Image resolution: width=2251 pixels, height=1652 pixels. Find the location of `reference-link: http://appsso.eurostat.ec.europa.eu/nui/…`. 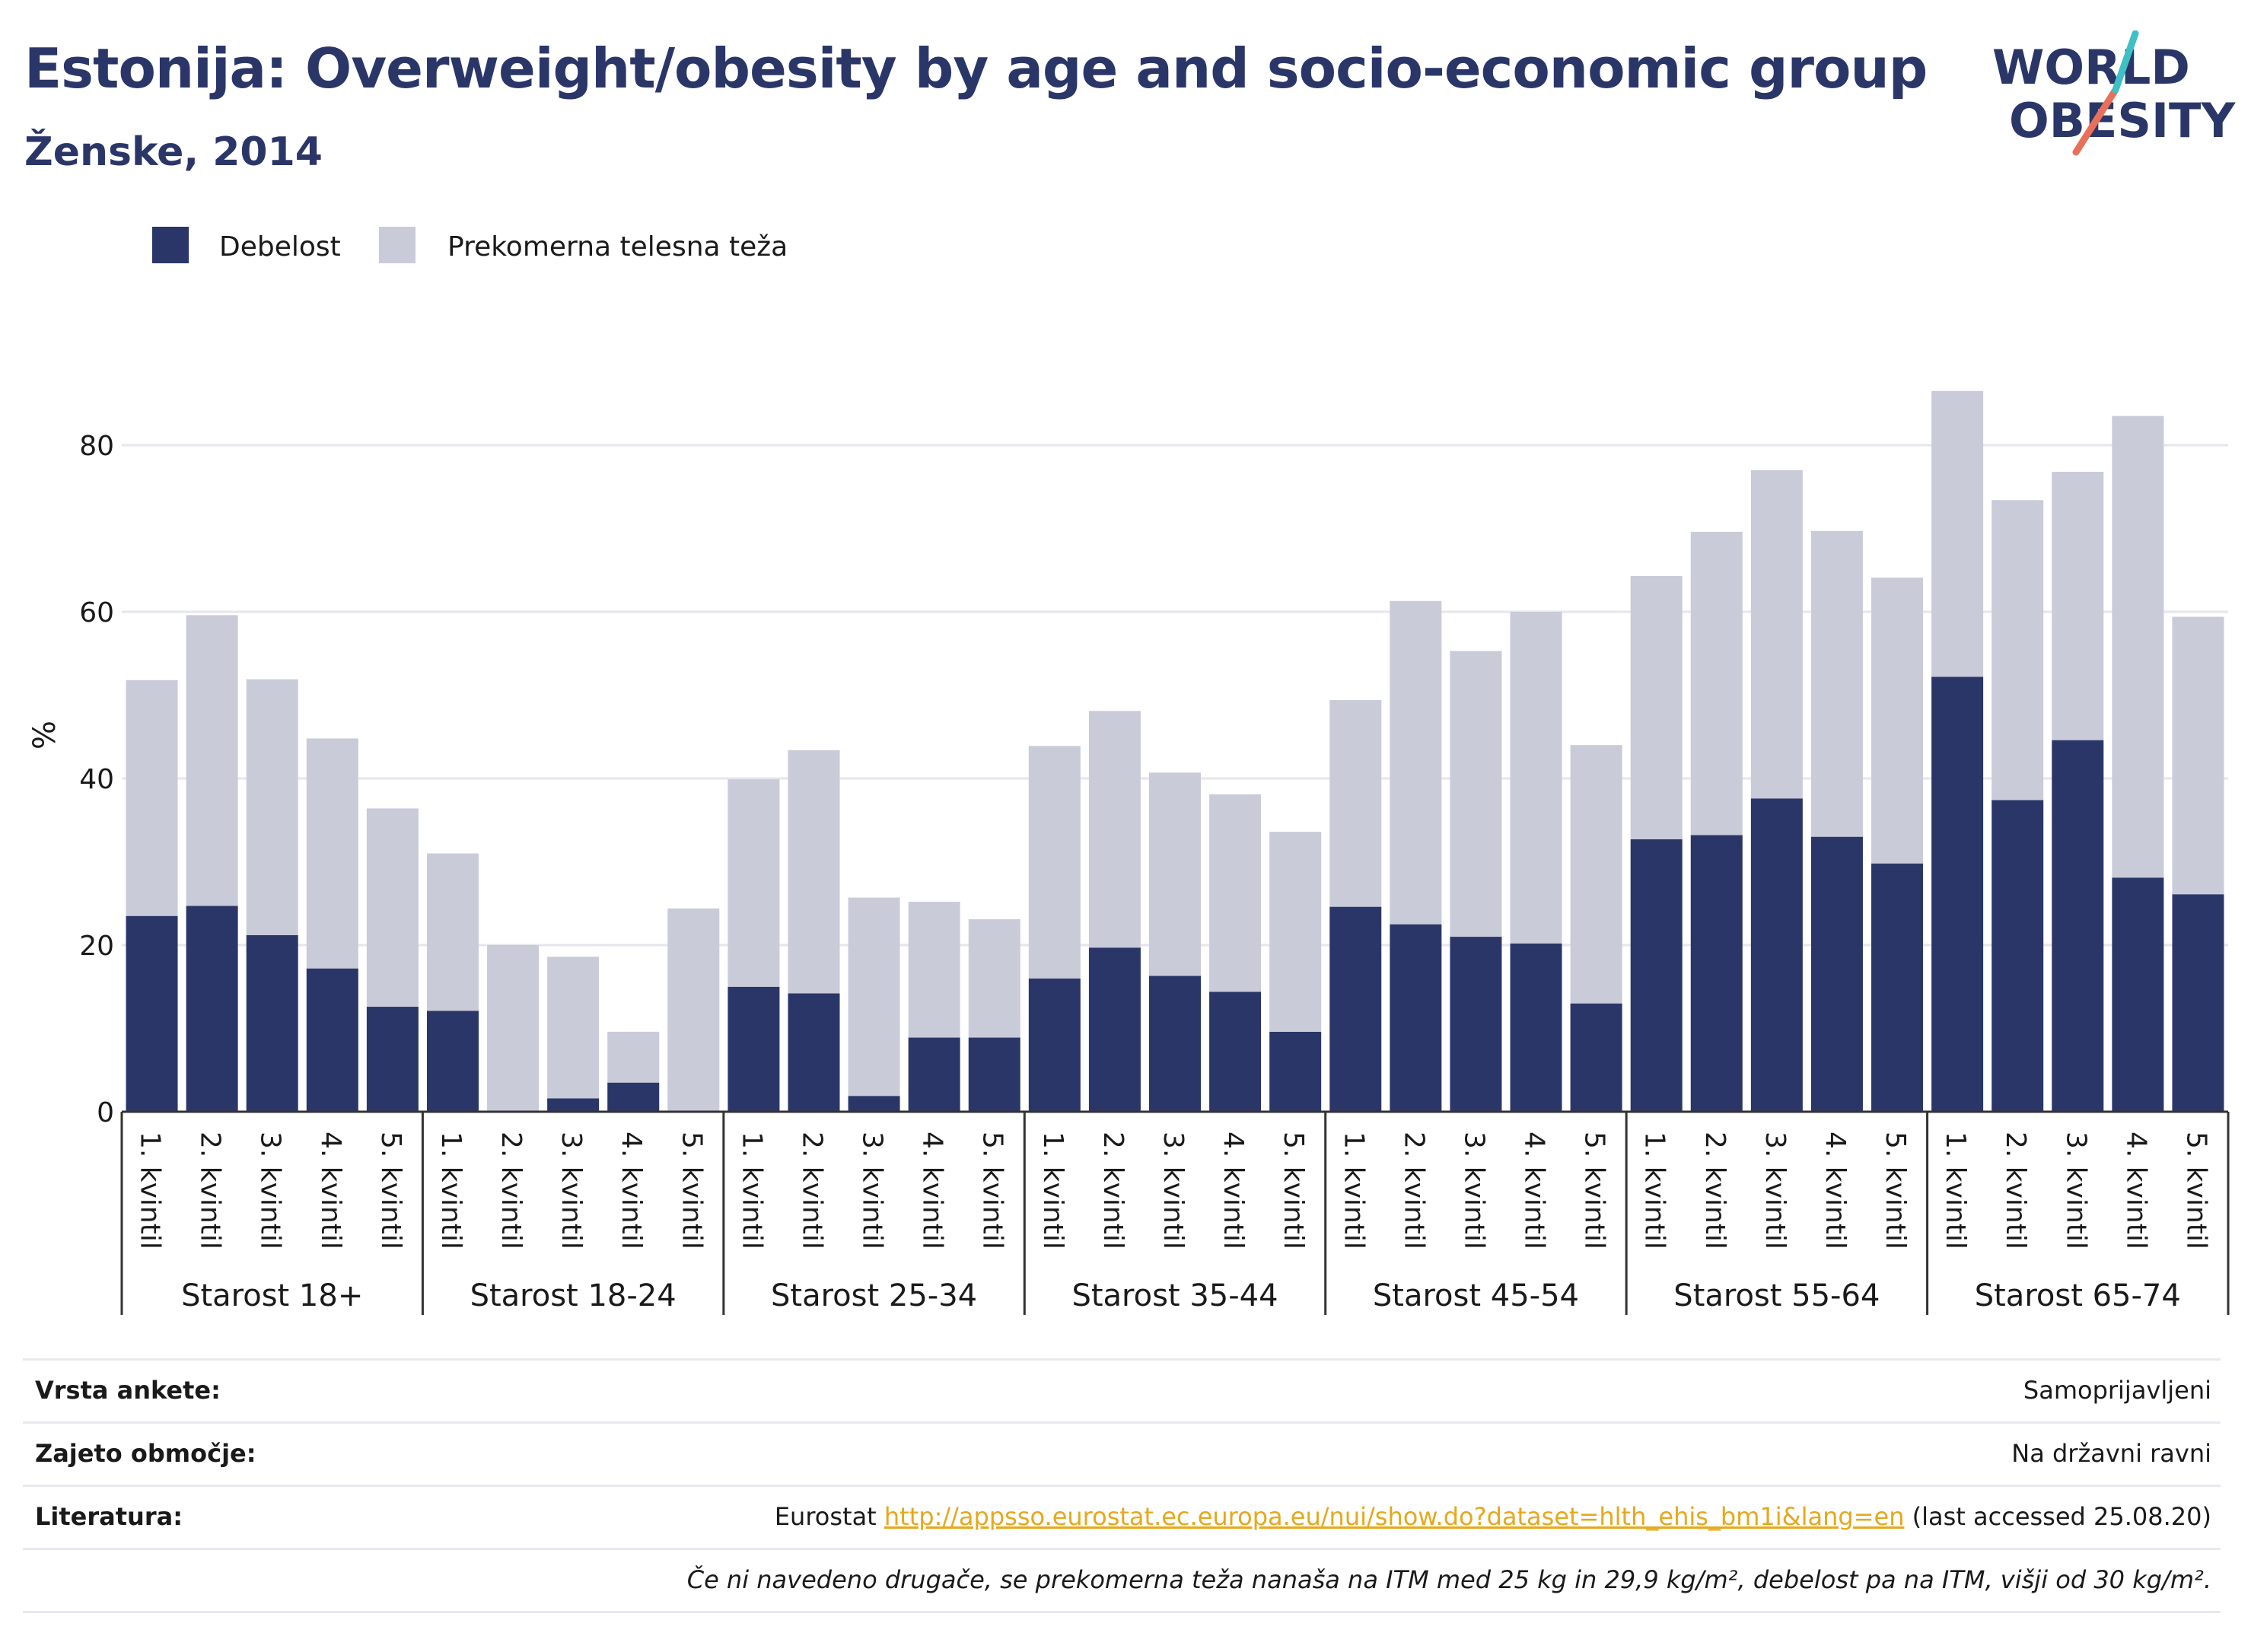

reference-link: http://appsso.eurostat.ec.europa.eu/nui/… is located at coordinates (1394, 1516).